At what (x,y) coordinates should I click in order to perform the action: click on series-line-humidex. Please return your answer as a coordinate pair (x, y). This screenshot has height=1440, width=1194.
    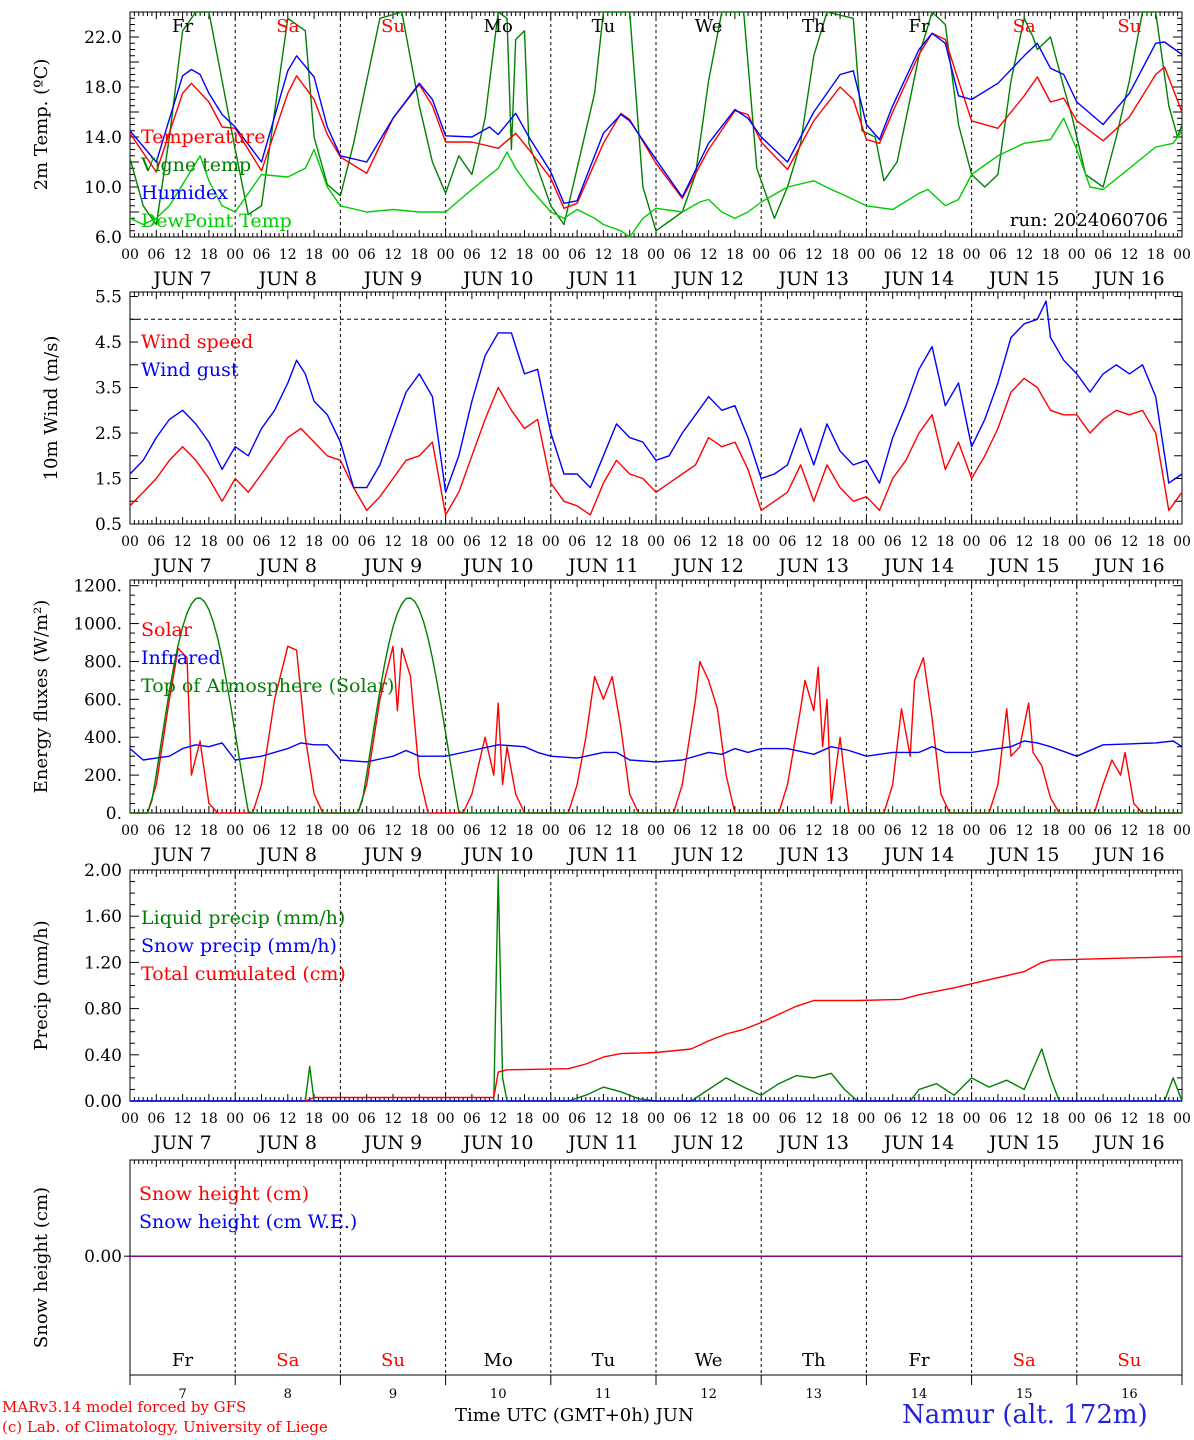
    Looking at the image, I should click on (656, 118).